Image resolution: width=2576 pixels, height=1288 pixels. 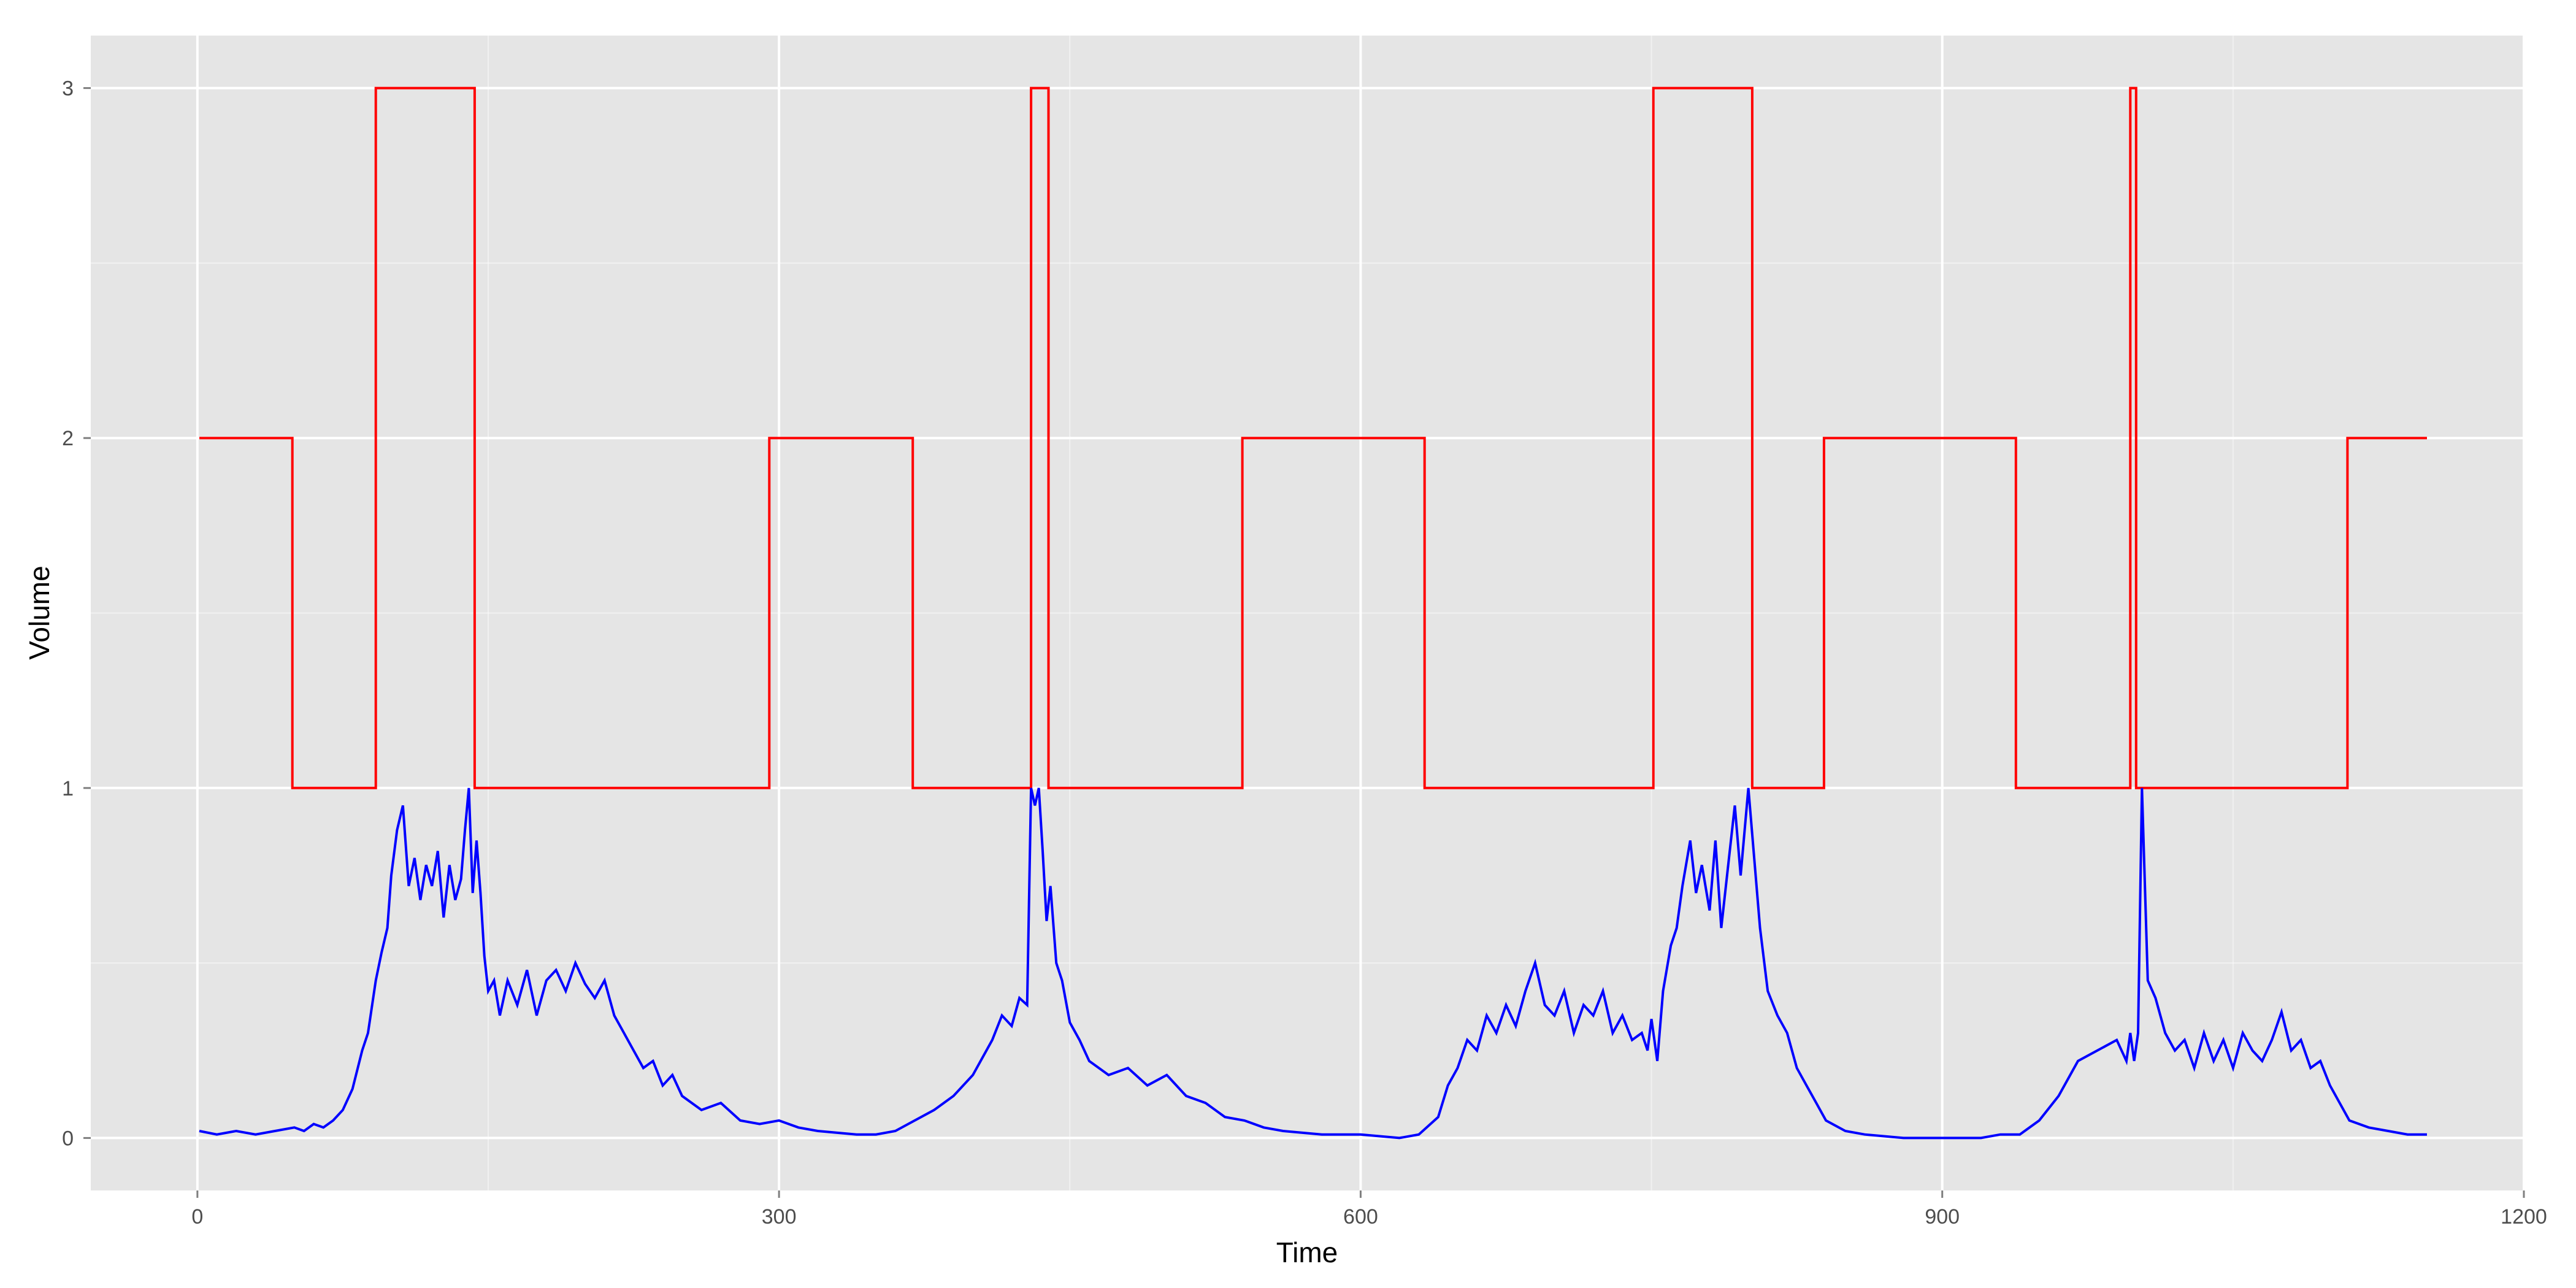 What do you see at coordinates (68, 89) in the screenshot?
I see `y-tick-label: 3` at bounding box center [68, 89].